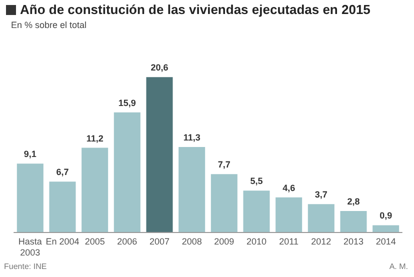  What do you see at coordinates (224, 165) in the screenshot?
I see `data-label: 7,7` at bounding box center [224, 165].